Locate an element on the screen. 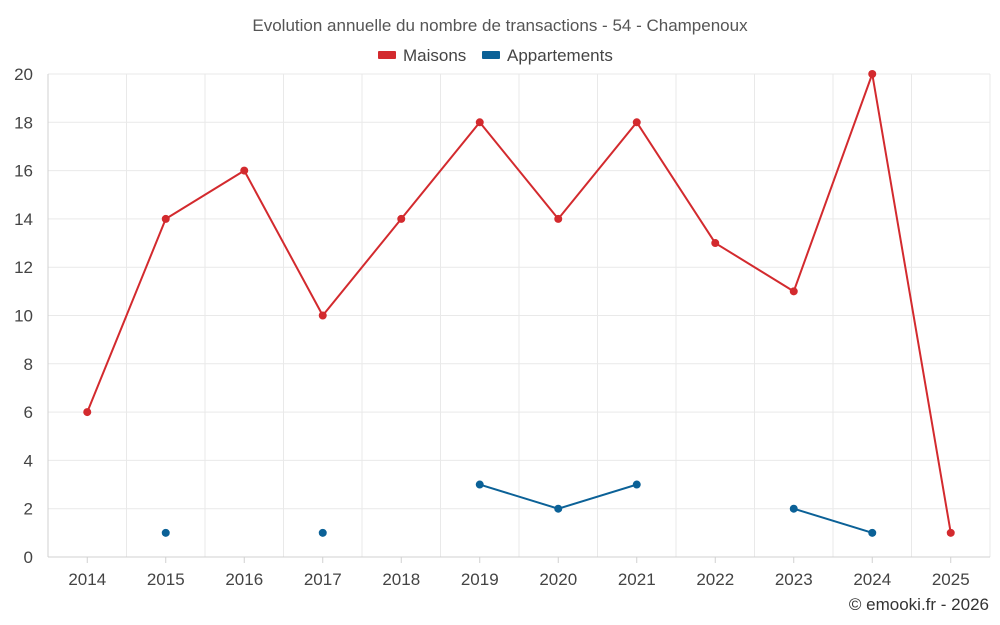  y-axis-ticks: 0 2 4 6 8 10 12 14 16 18 20 is located at coordinates (23, 316).